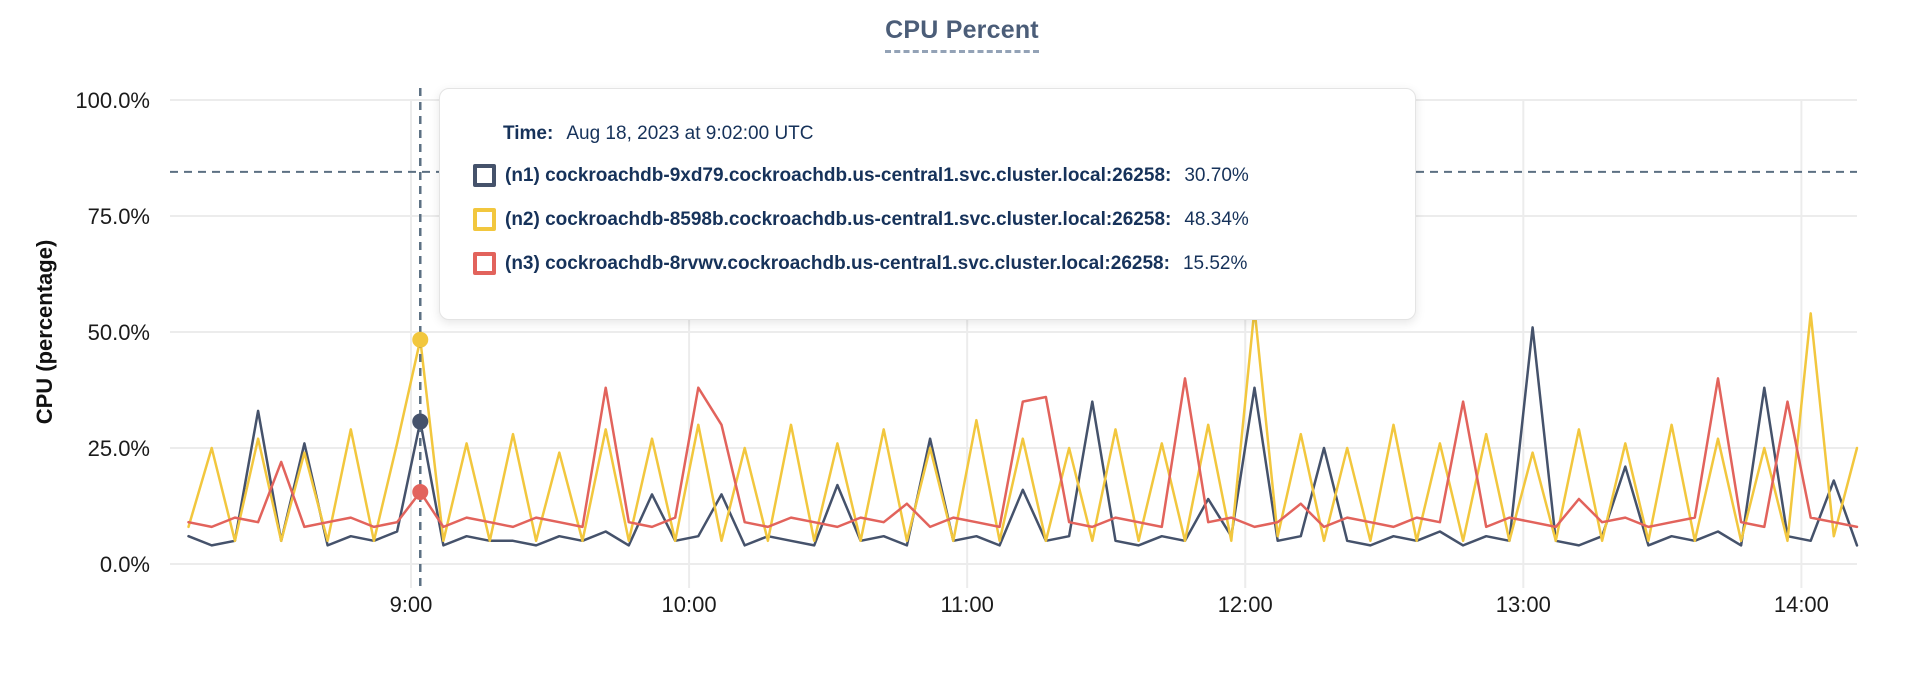  I want to click on x-tick-label: 12:00, so click(1245, 604).